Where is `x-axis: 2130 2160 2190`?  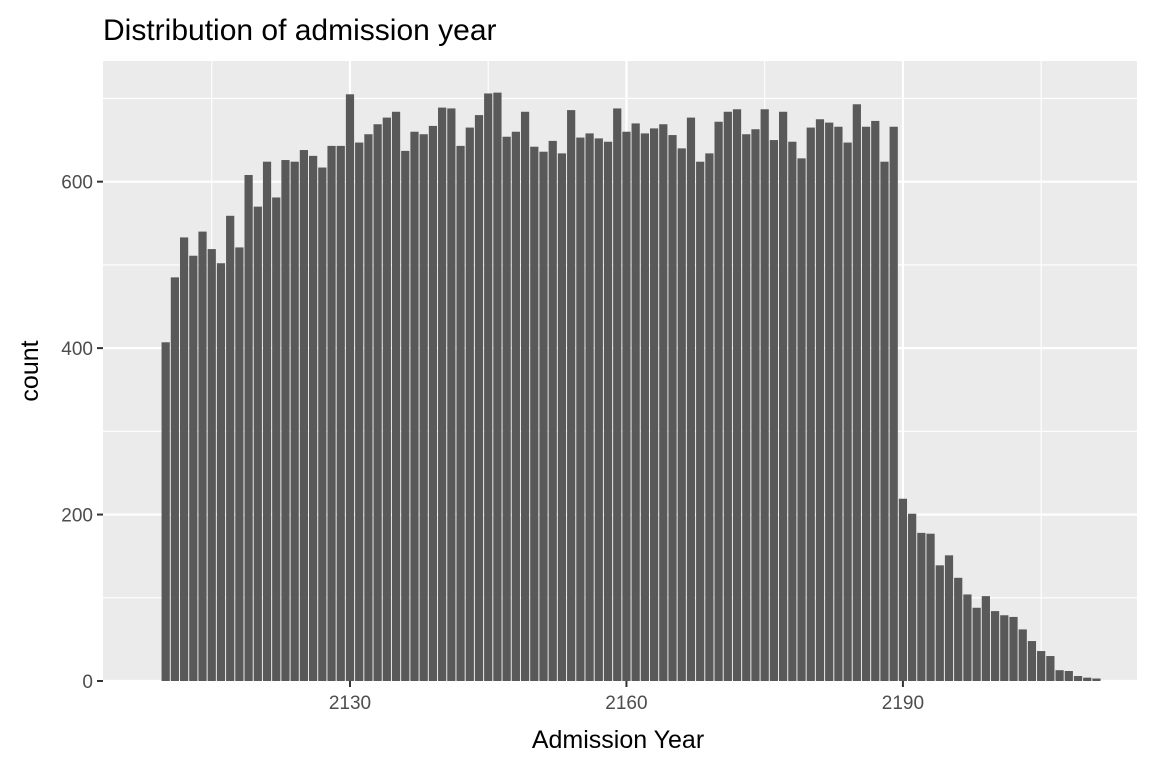 x-axis: 2130 2160 2190 is located at coordinates (626, 697).